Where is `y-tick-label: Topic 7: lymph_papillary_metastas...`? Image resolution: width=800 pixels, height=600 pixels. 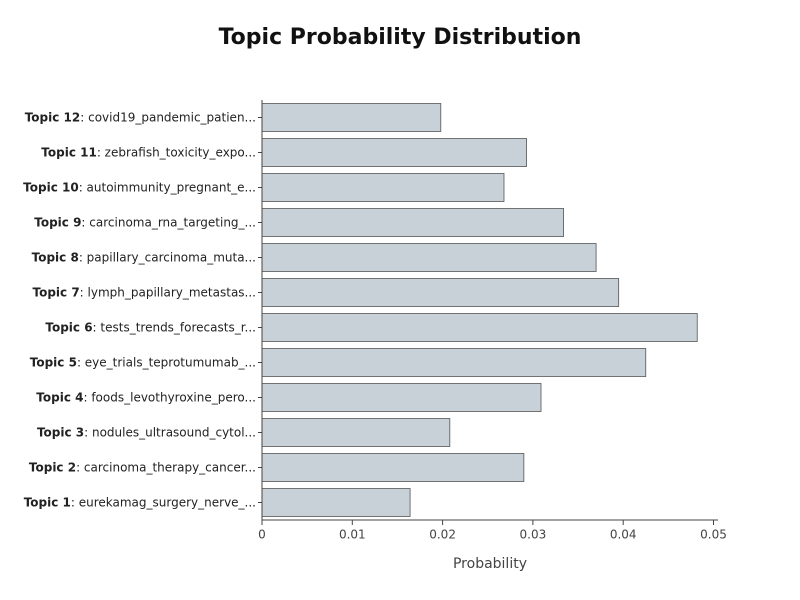
y-tick-label: Topic 7: lymph_papillary_metastas... is located at coordinates (144, 292).